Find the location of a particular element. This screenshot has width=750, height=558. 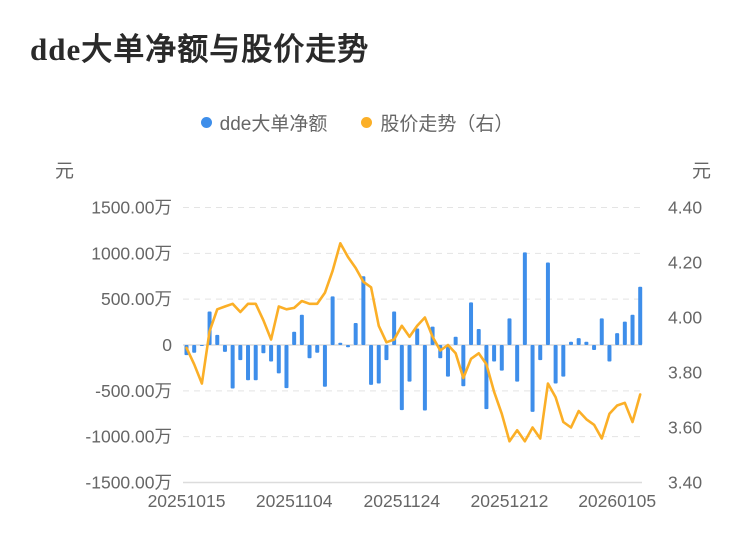

x-axis-tick-label: 20251124 is located at coordinates (402, 501).